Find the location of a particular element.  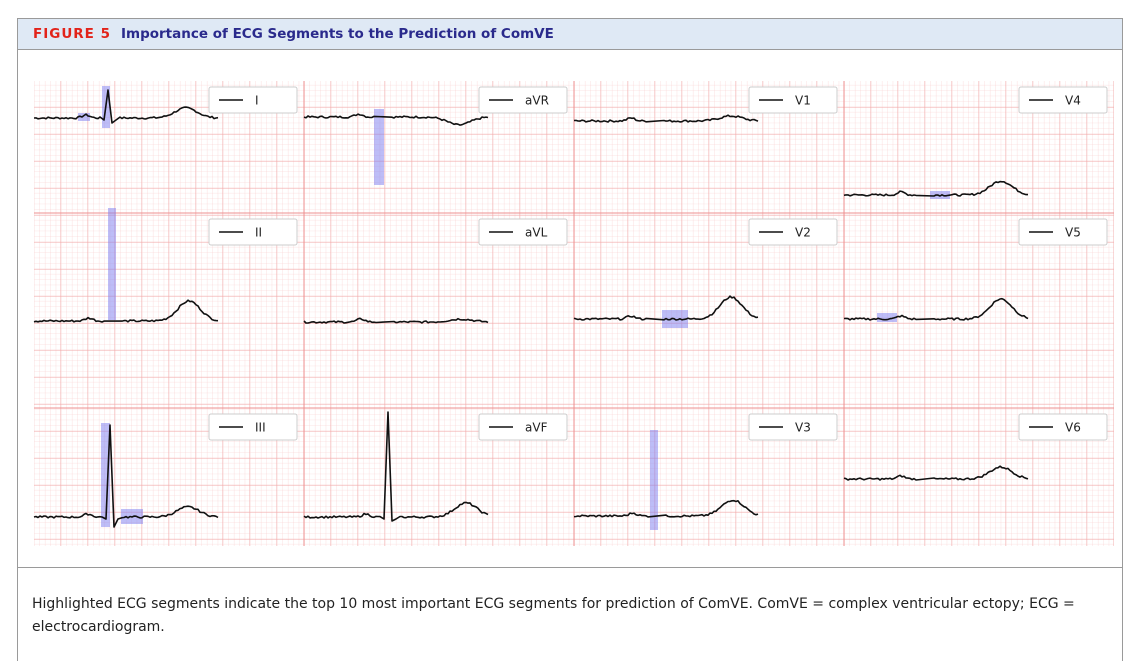

legend-label: V4 is located at coordinates (1073, 101).